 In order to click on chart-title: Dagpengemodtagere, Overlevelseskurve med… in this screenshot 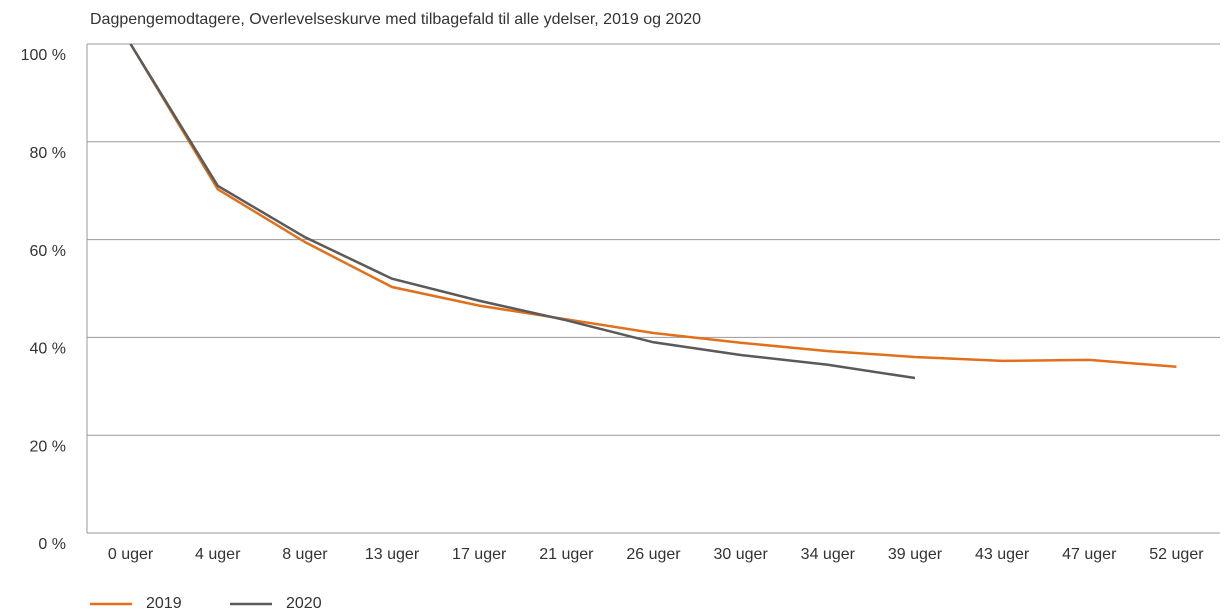, I will do `click(395, 19)`.